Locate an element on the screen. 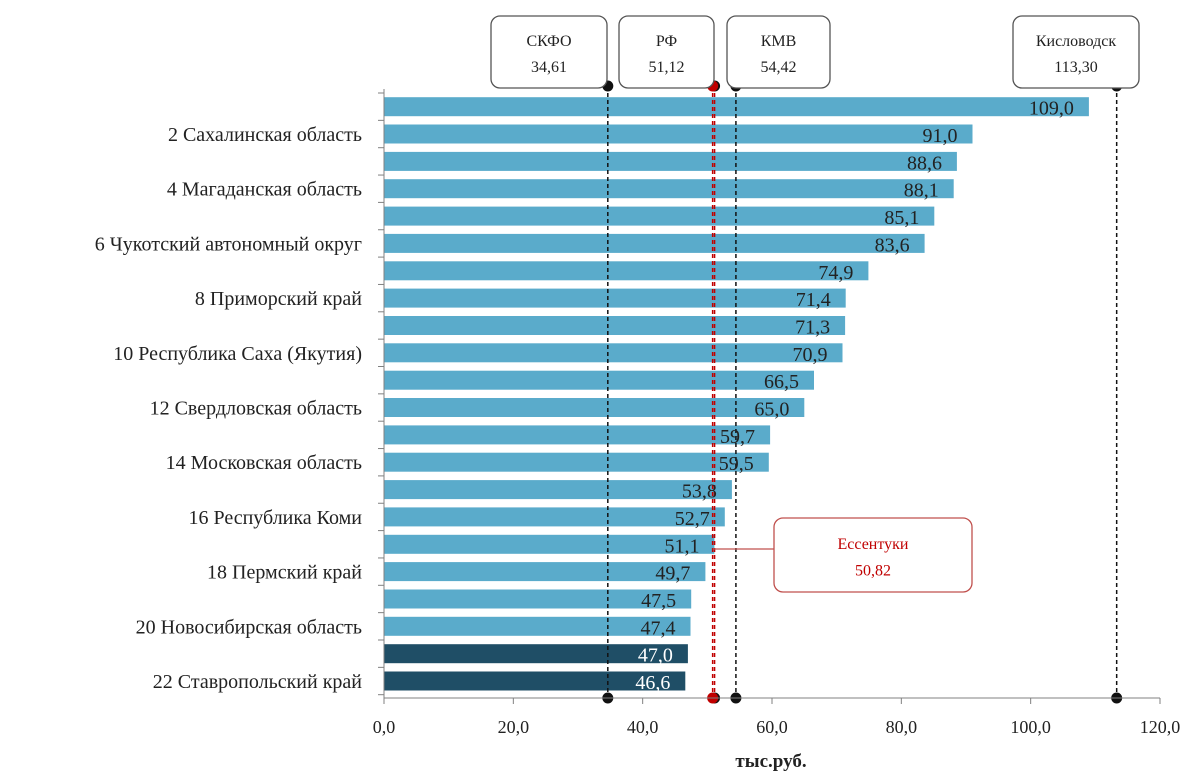  data-label: 71,3 is located at coordinates (812, 327).